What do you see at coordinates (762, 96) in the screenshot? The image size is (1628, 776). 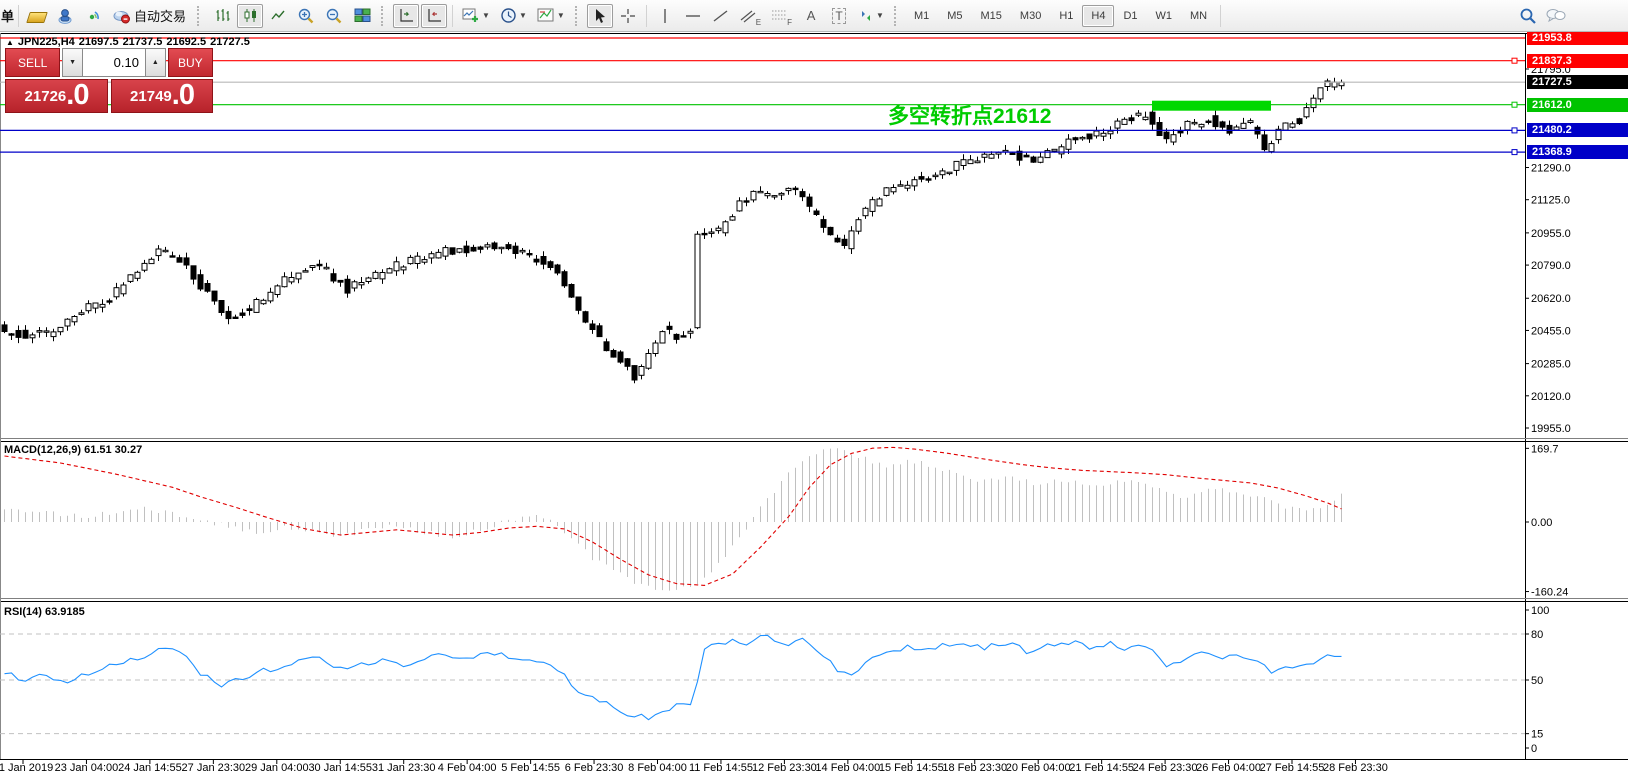 I see `level-lines` at bounding box center [762, 96].